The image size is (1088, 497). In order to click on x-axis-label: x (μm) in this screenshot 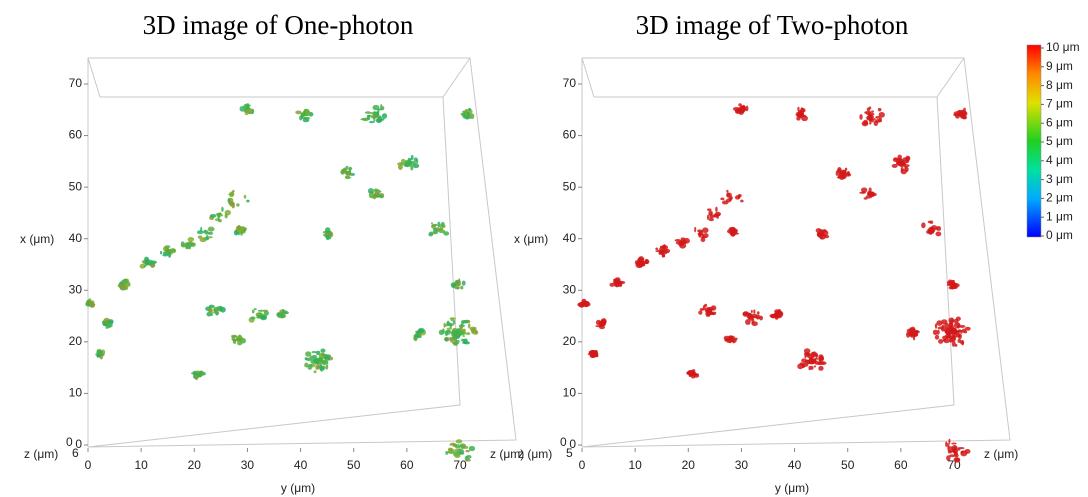, I will do `click(531, 239)`.